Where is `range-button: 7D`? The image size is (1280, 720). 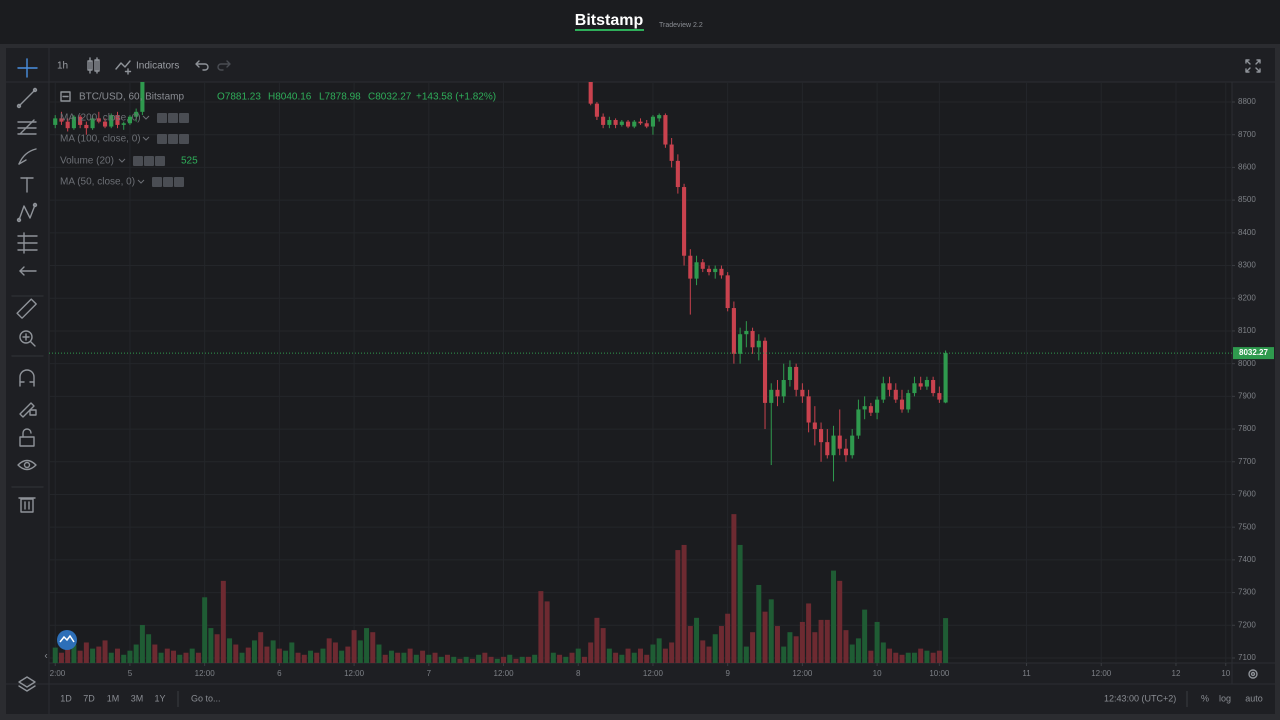
range-button: 7D is located at coordinates (89, 698).